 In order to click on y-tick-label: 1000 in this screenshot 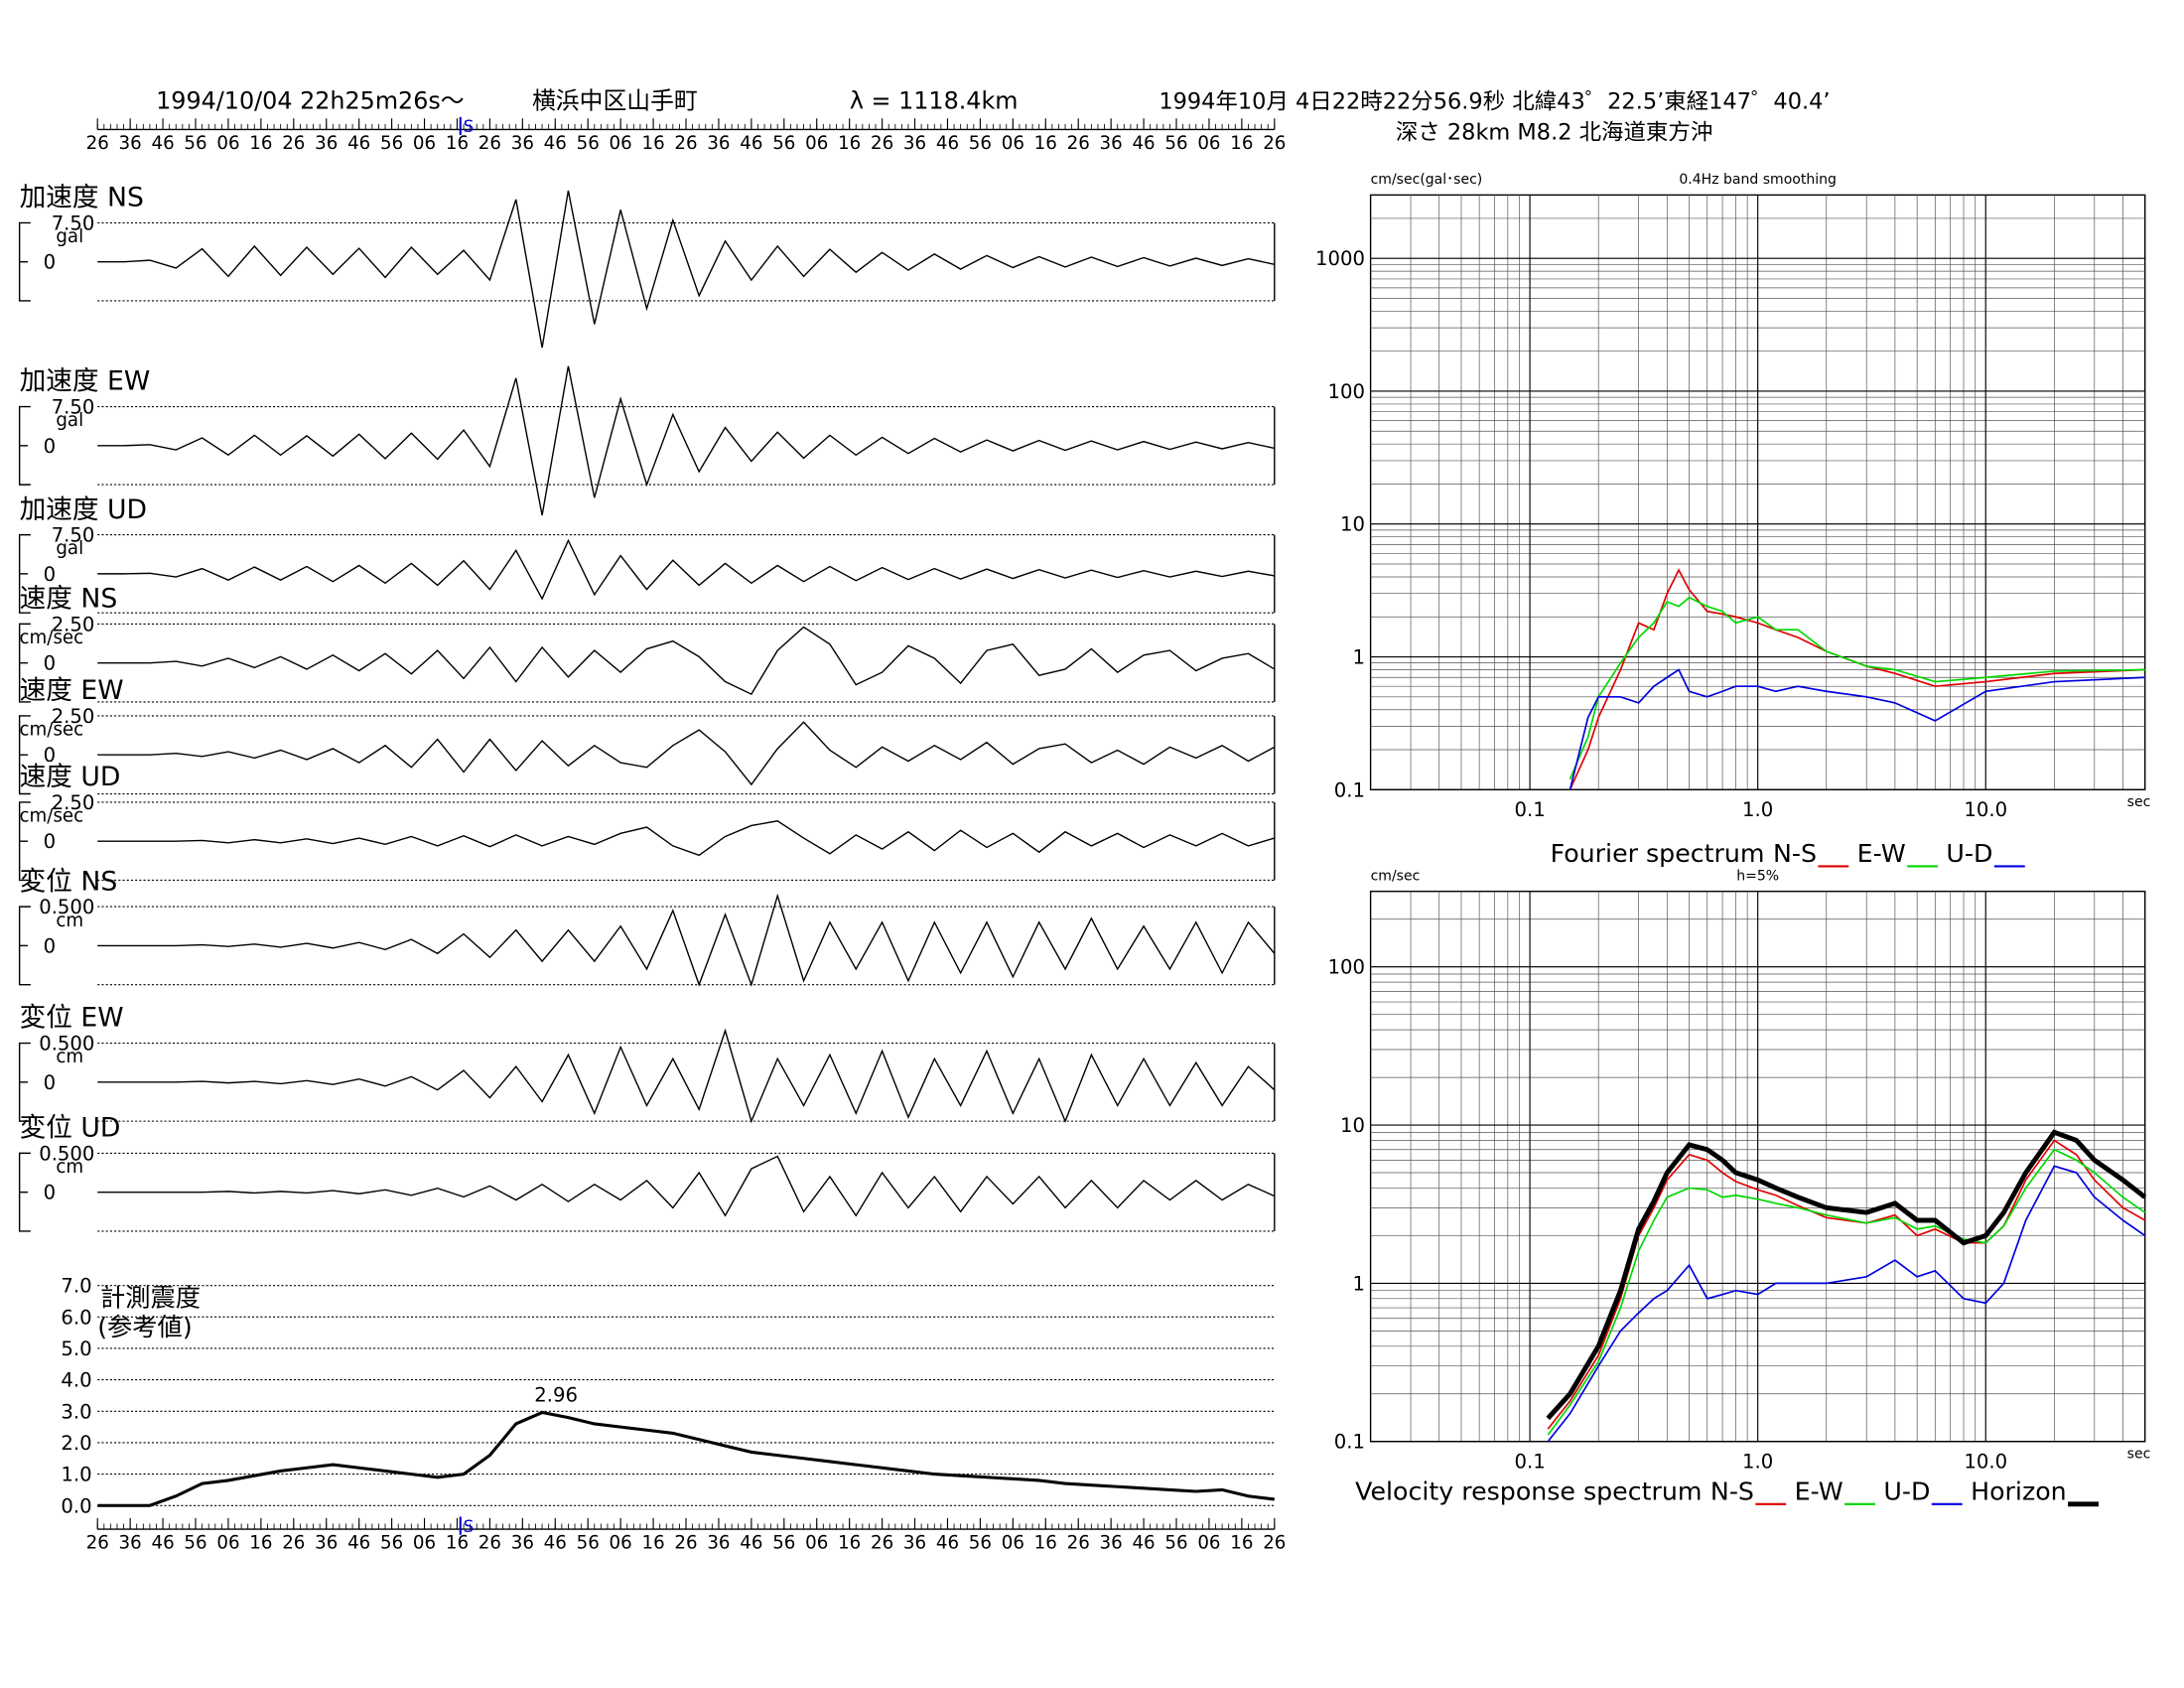, I will do `click(1340, 258)`.